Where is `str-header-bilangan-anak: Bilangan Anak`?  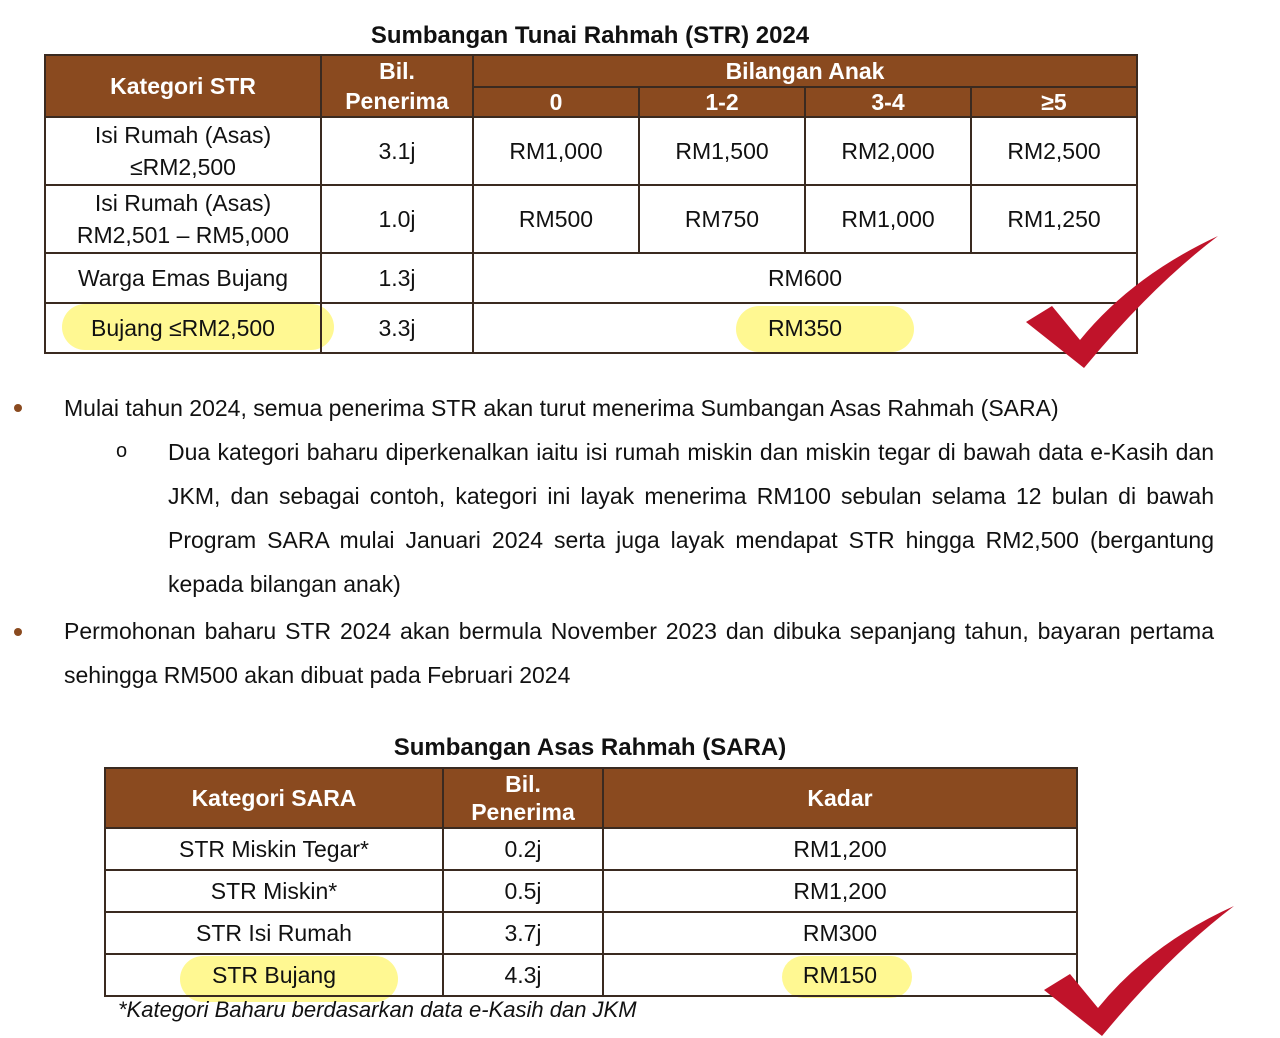
str-header-bilangan-anak: Bilangan Anak is located at coordinates (805, 71).